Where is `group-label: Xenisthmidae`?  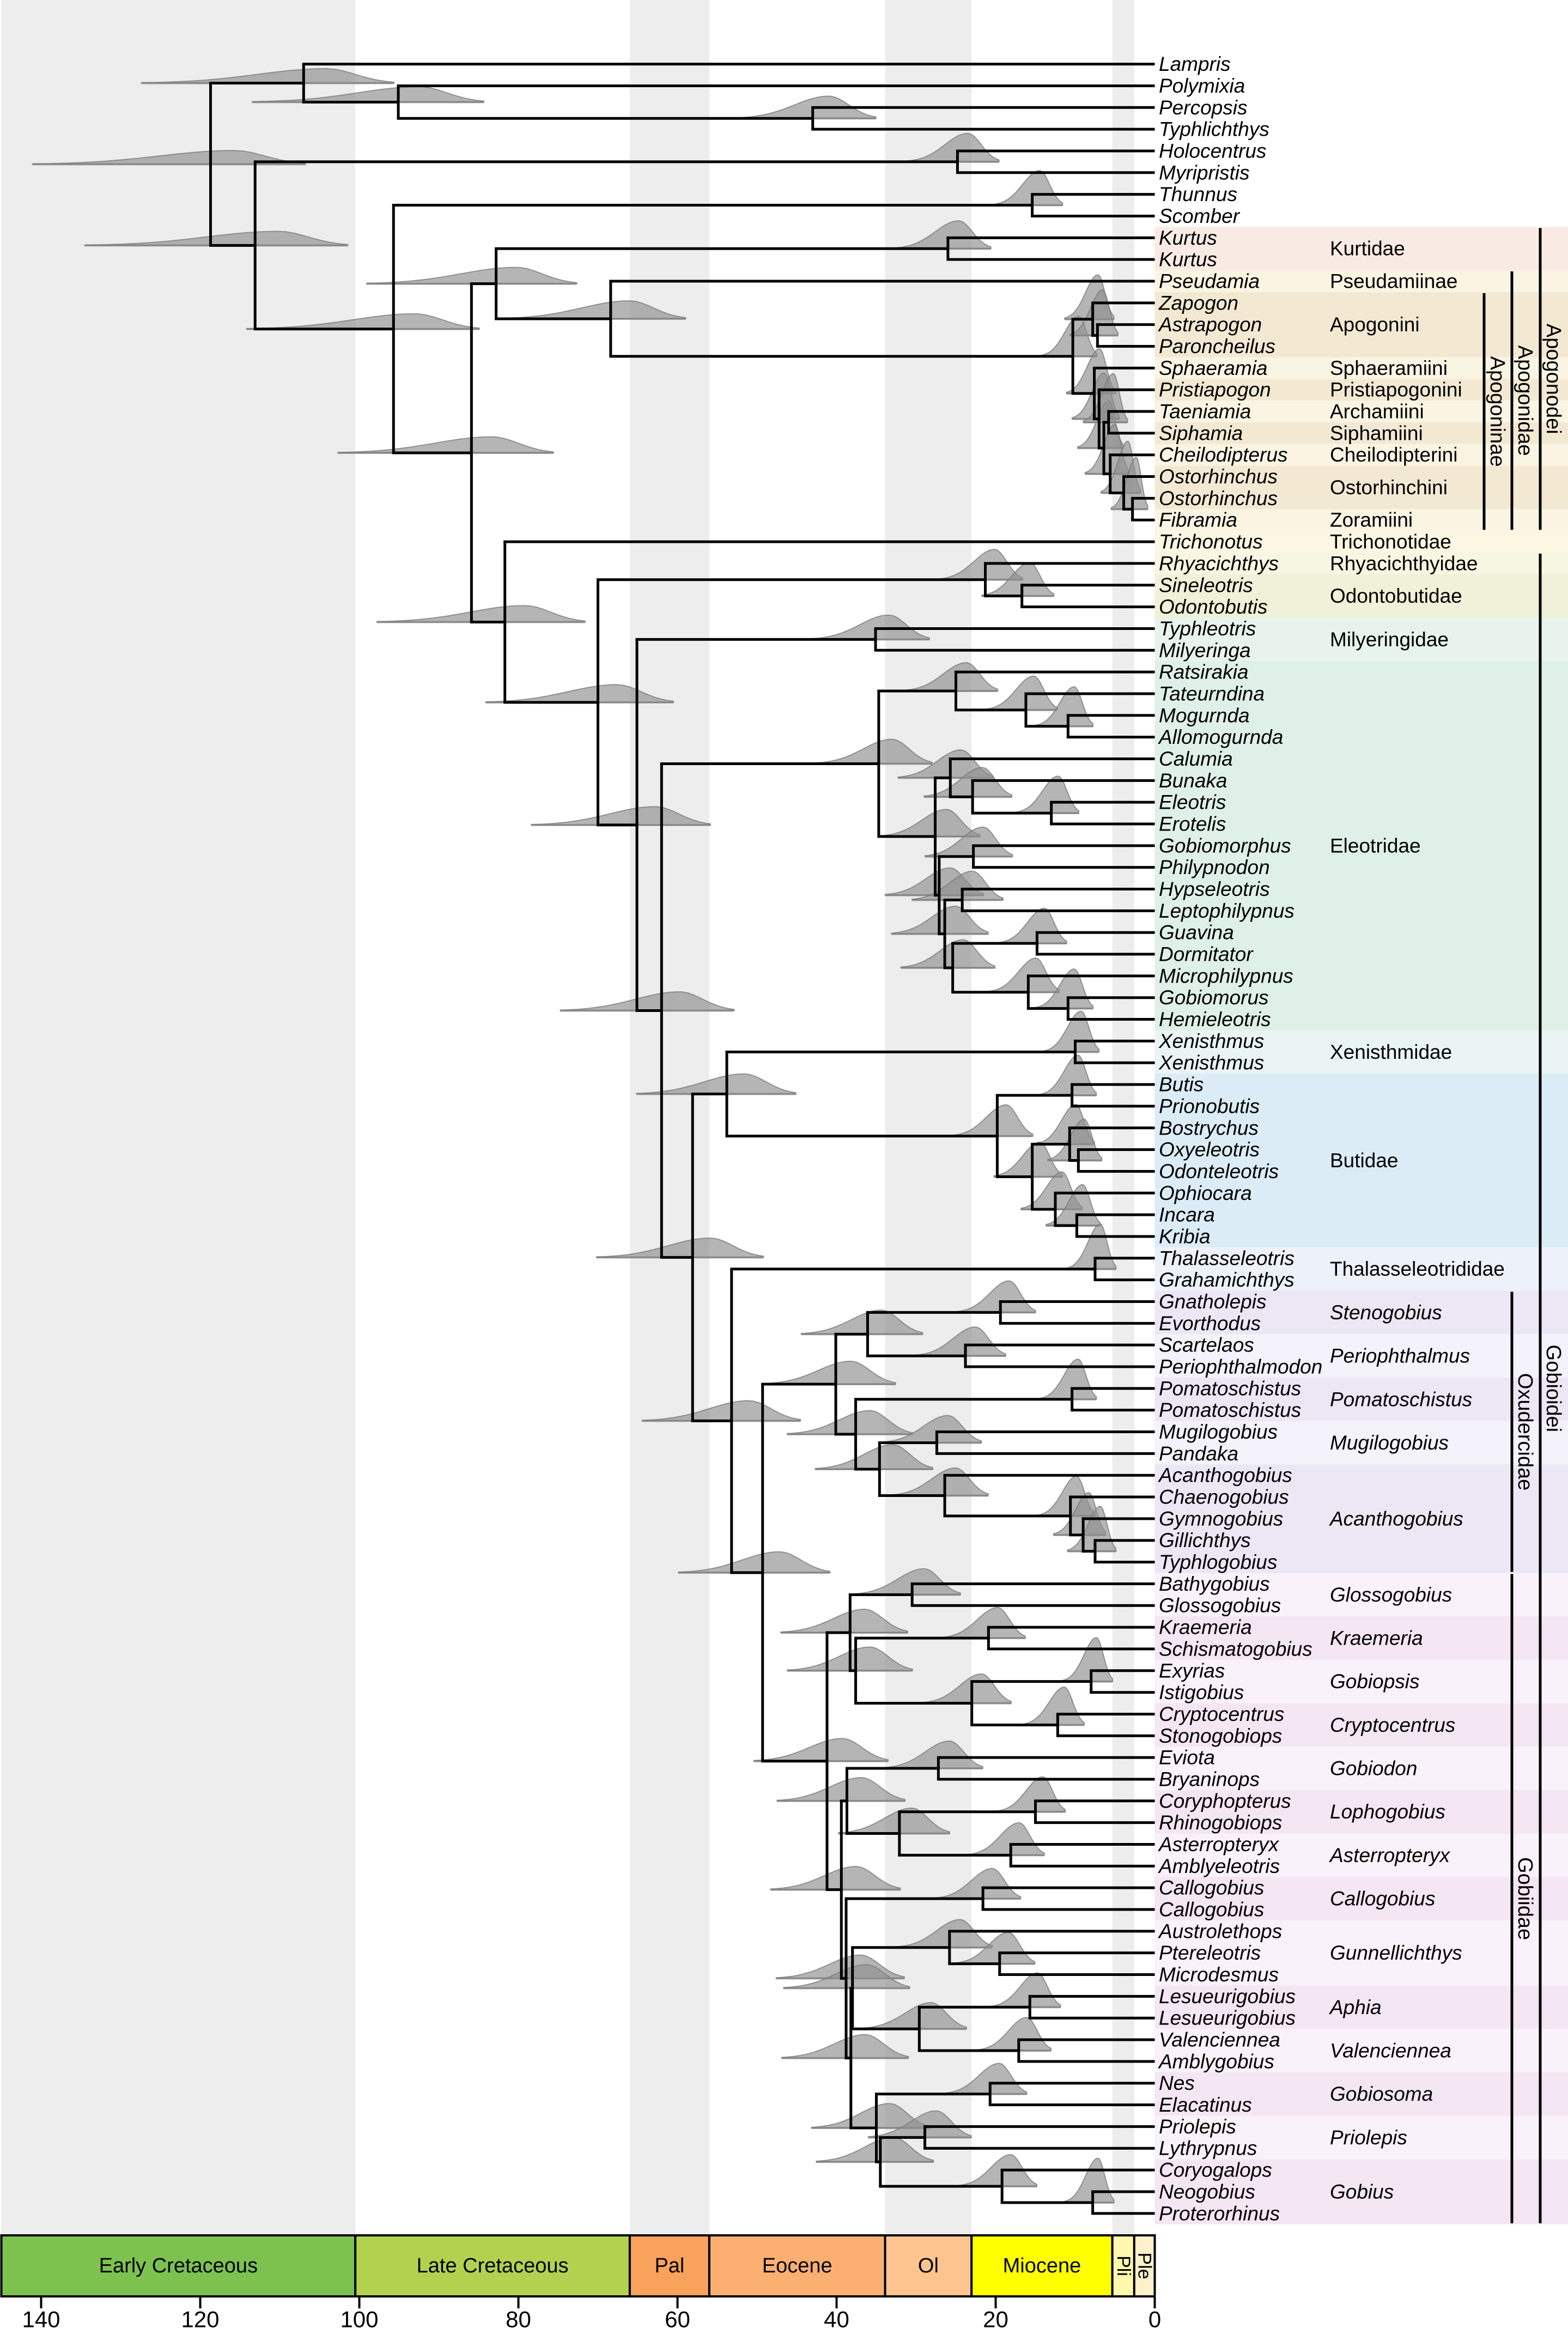
group-label: Xenisthmidae is located at coordinates (1391, 1052).